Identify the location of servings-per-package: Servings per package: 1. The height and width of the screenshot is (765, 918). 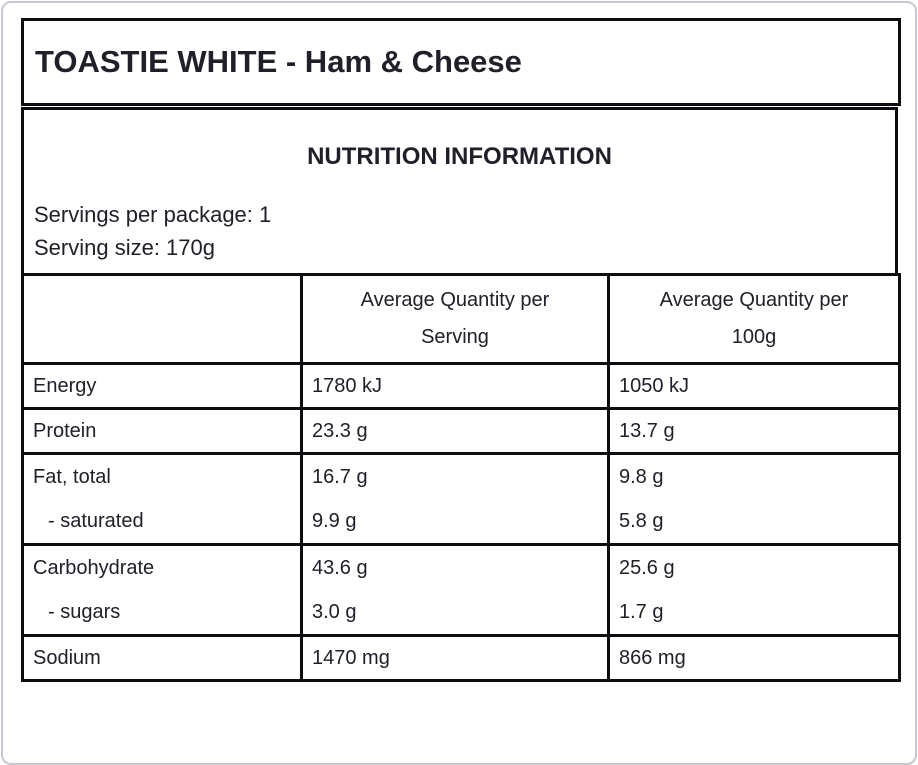
(153, 214).